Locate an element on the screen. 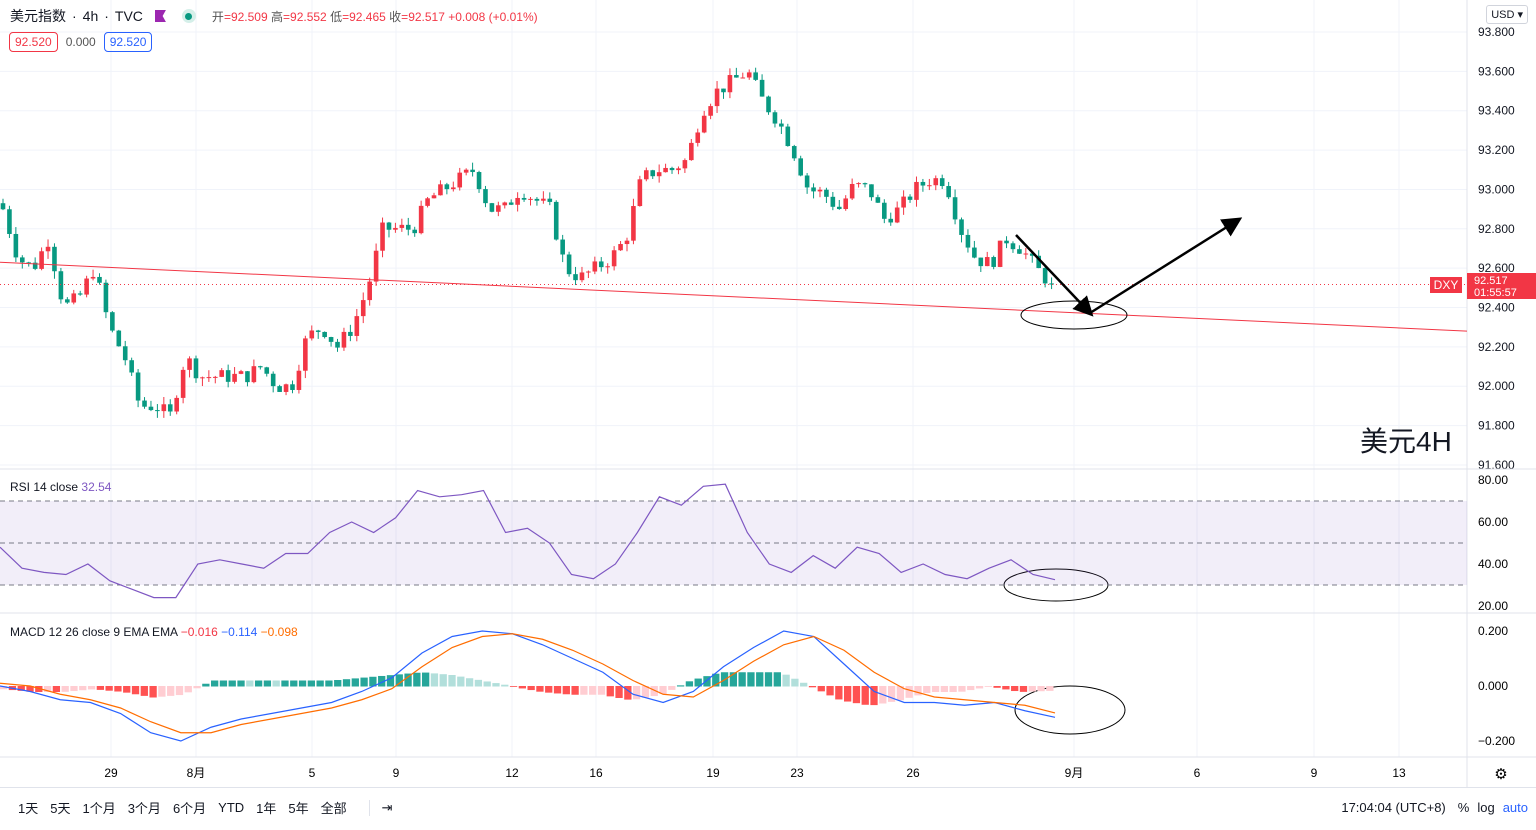 The width and height of the screenshot is (1536, 830). market-status-icon is located at coordinates (188, 16).